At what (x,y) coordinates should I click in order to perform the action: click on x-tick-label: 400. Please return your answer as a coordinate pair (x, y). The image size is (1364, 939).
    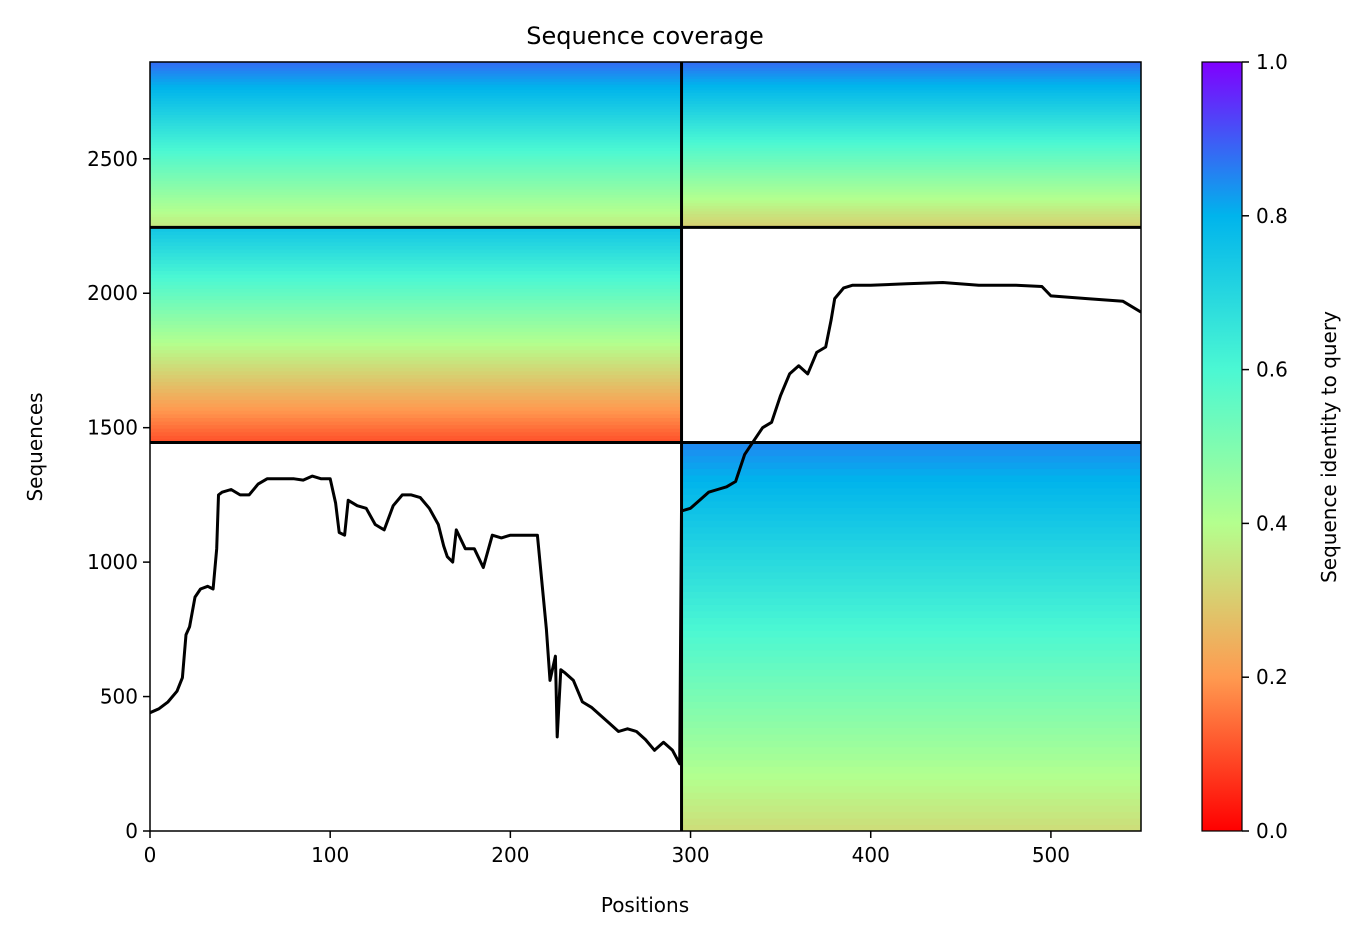
    Looking at the image, I should click on (871, 855).